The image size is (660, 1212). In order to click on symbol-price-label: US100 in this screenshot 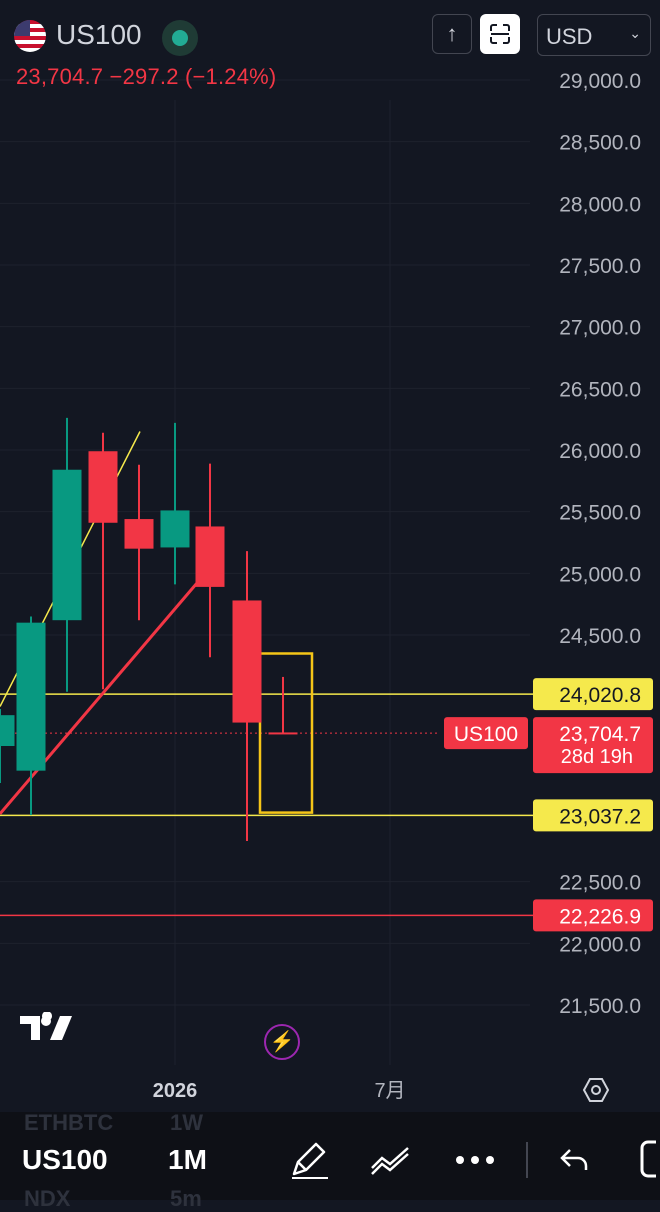, I will do `click(486, 734)`.